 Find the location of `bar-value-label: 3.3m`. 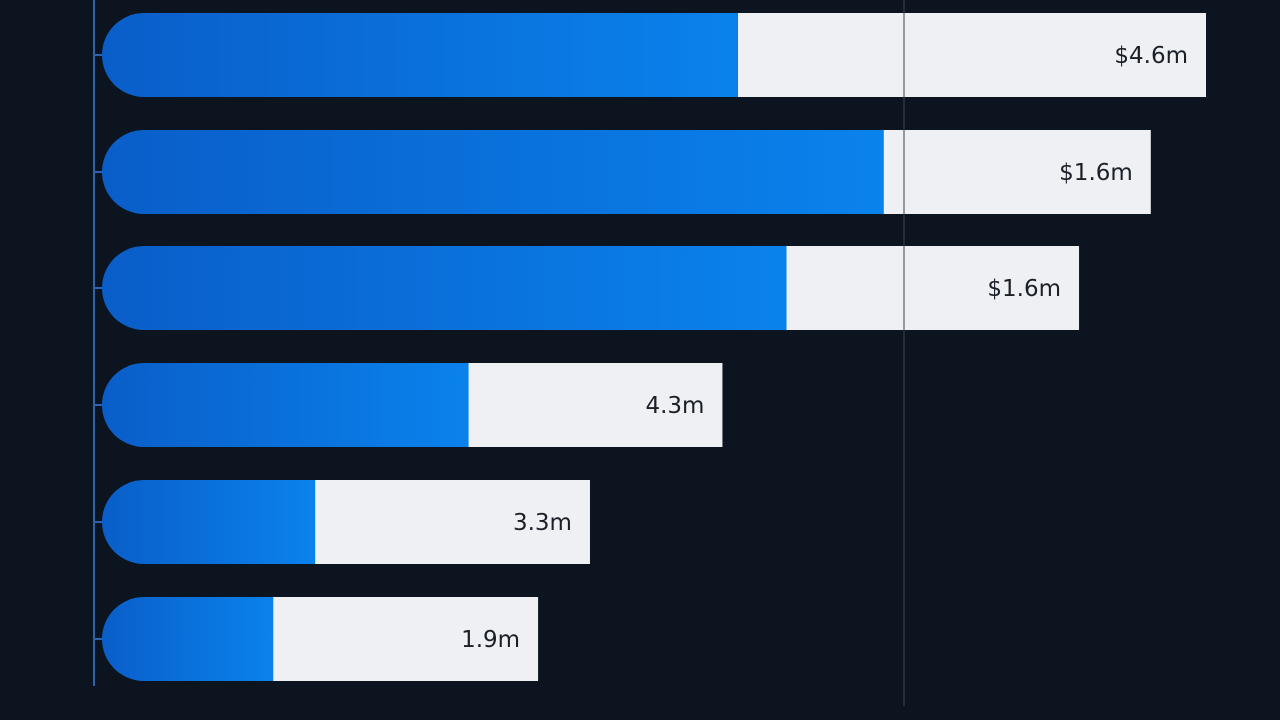

bar-value-label: 3.3m is located at coordinates (542, 523).